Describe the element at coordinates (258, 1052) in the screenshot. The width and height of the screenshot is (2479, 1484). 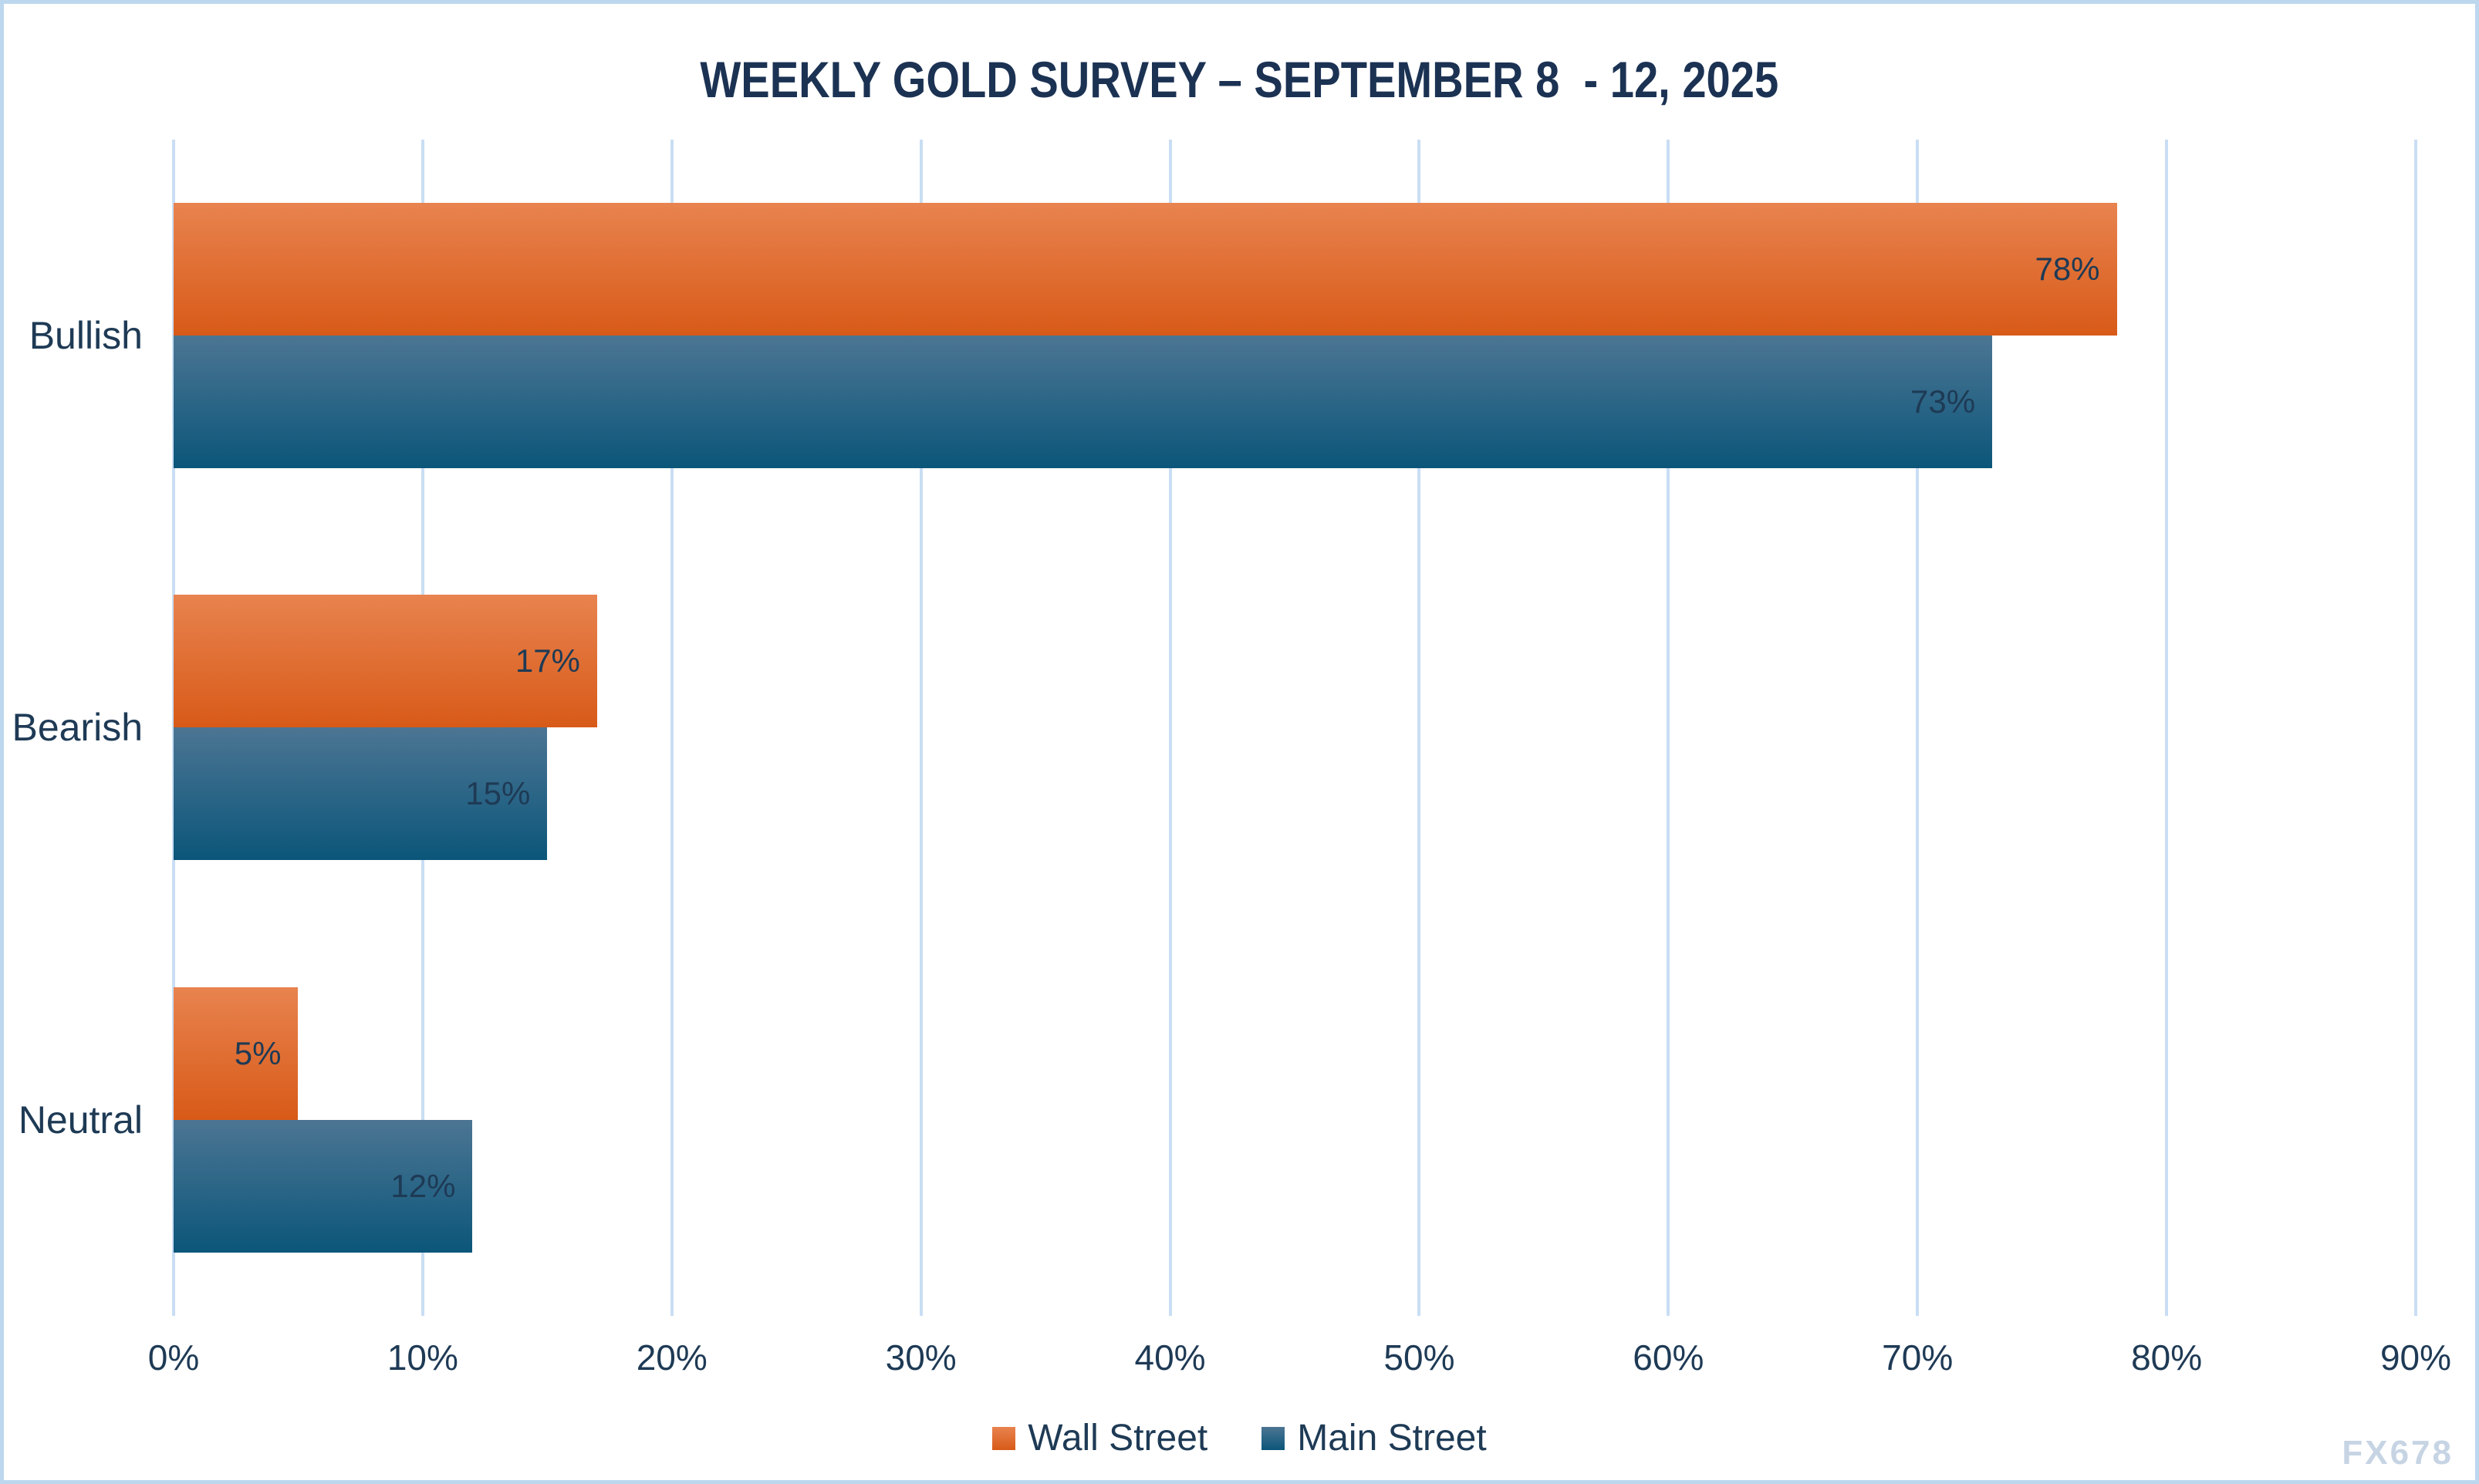
I see `bar-value-label: 5%` at that location.